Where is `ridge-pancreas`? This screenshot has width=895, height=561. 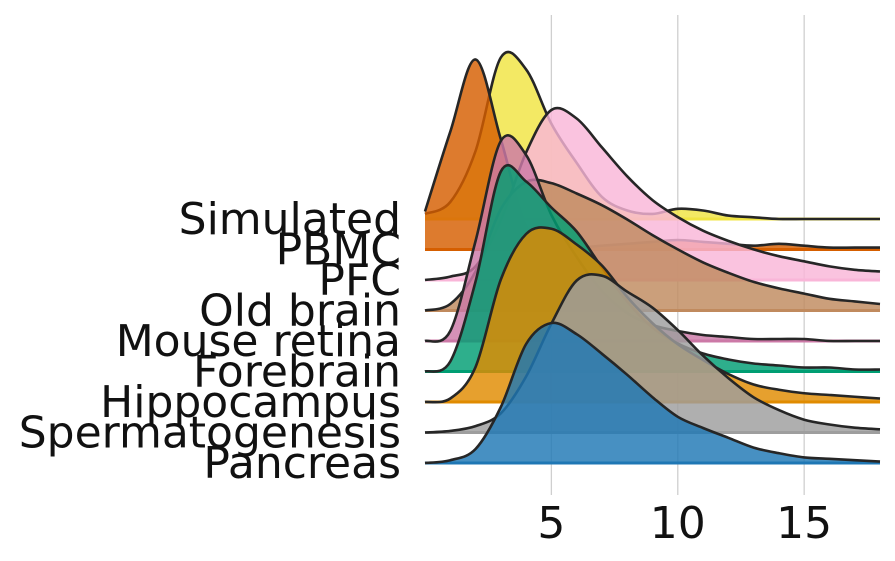 ridge-pancreas is located at coordinates (652, 393).